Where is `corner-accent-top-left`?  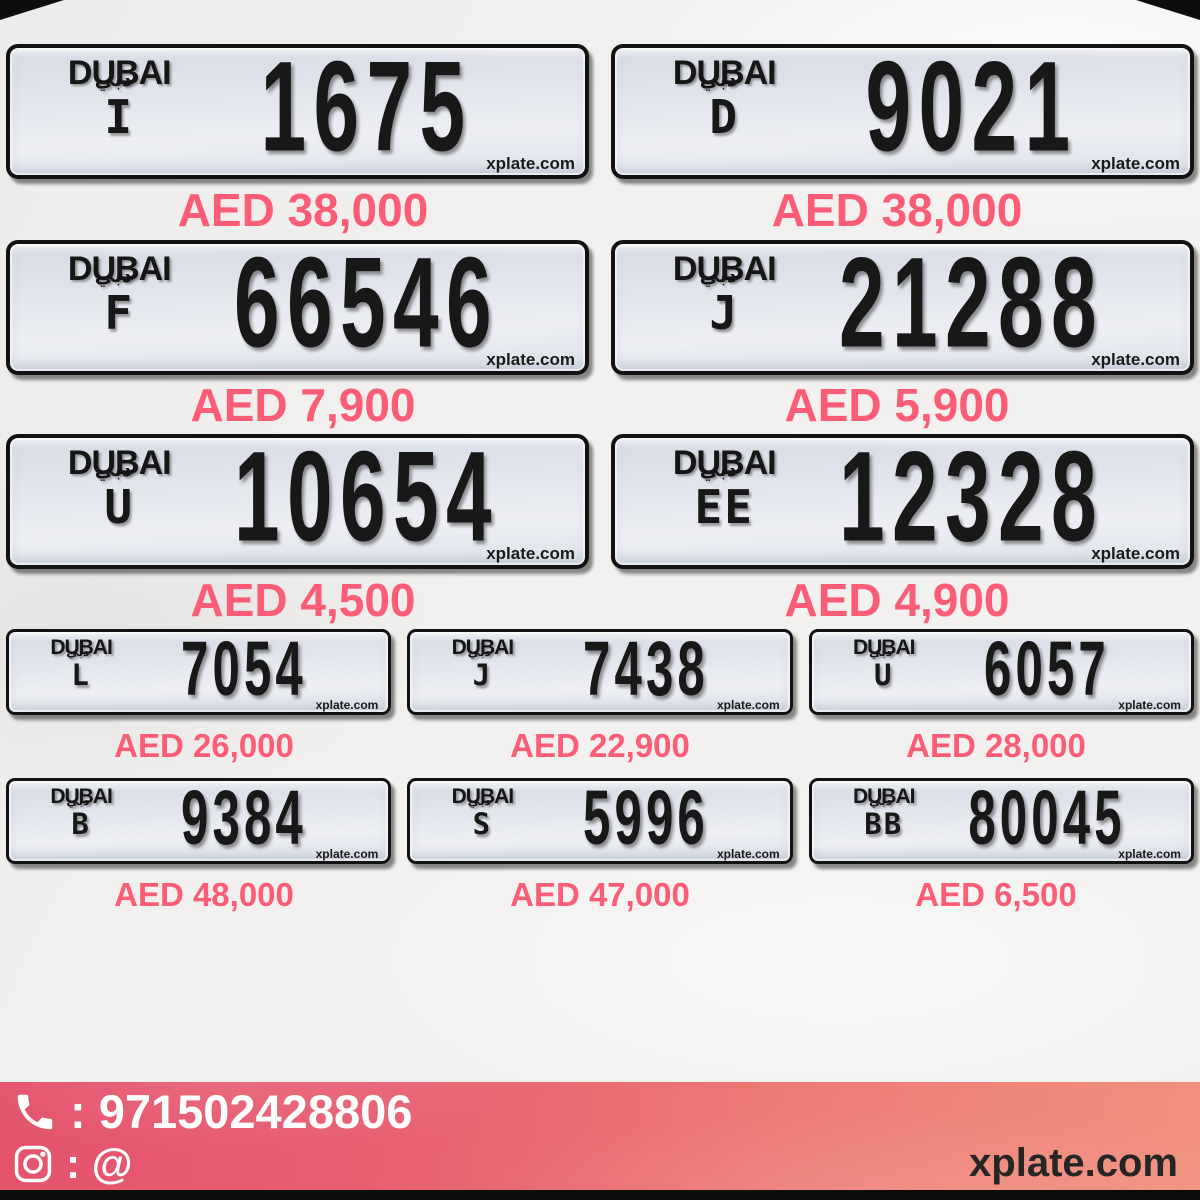 corner-accent-top-left is located at coordinates (32, 10).